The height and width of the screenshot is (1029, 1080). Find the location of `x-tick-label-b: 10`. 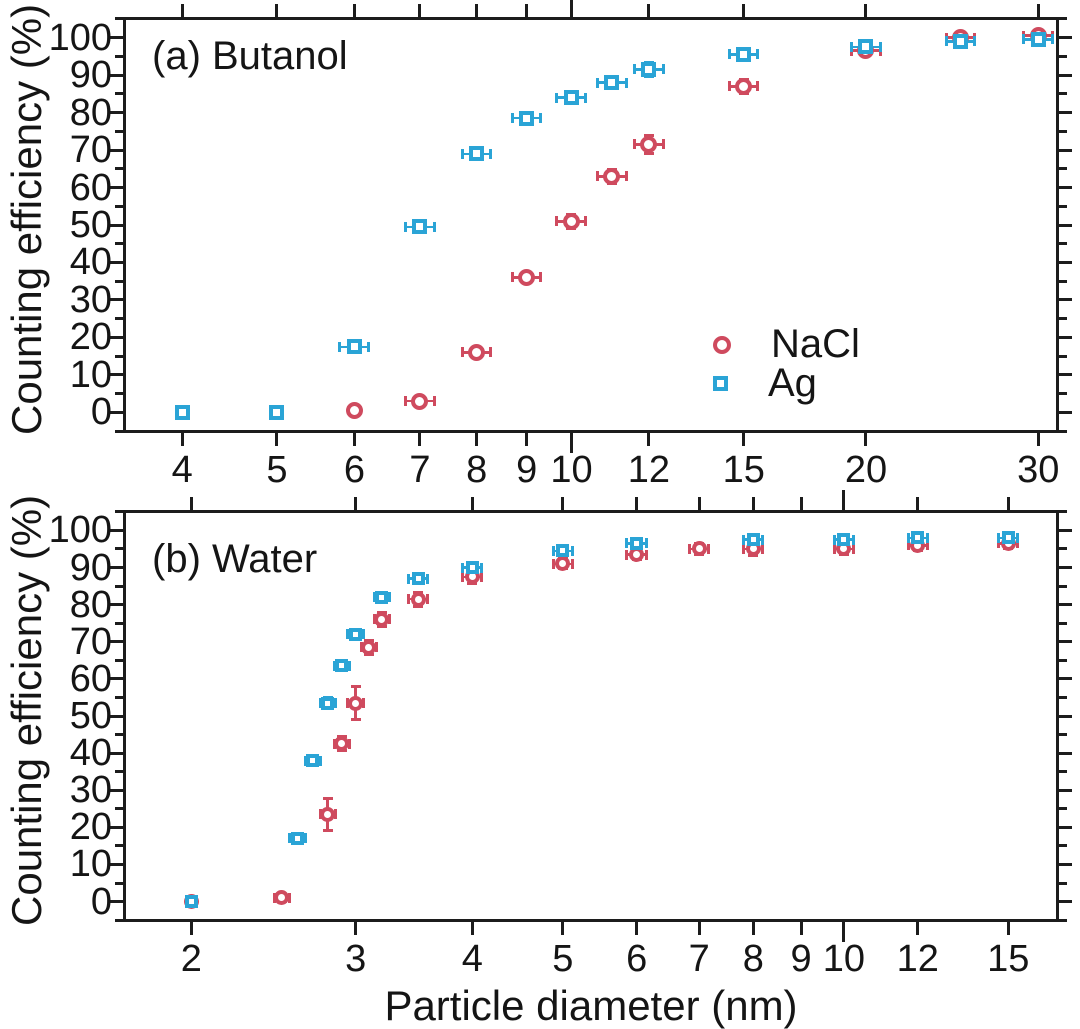

x-tick-label-b: 10 is located at coordinates (843, 959).